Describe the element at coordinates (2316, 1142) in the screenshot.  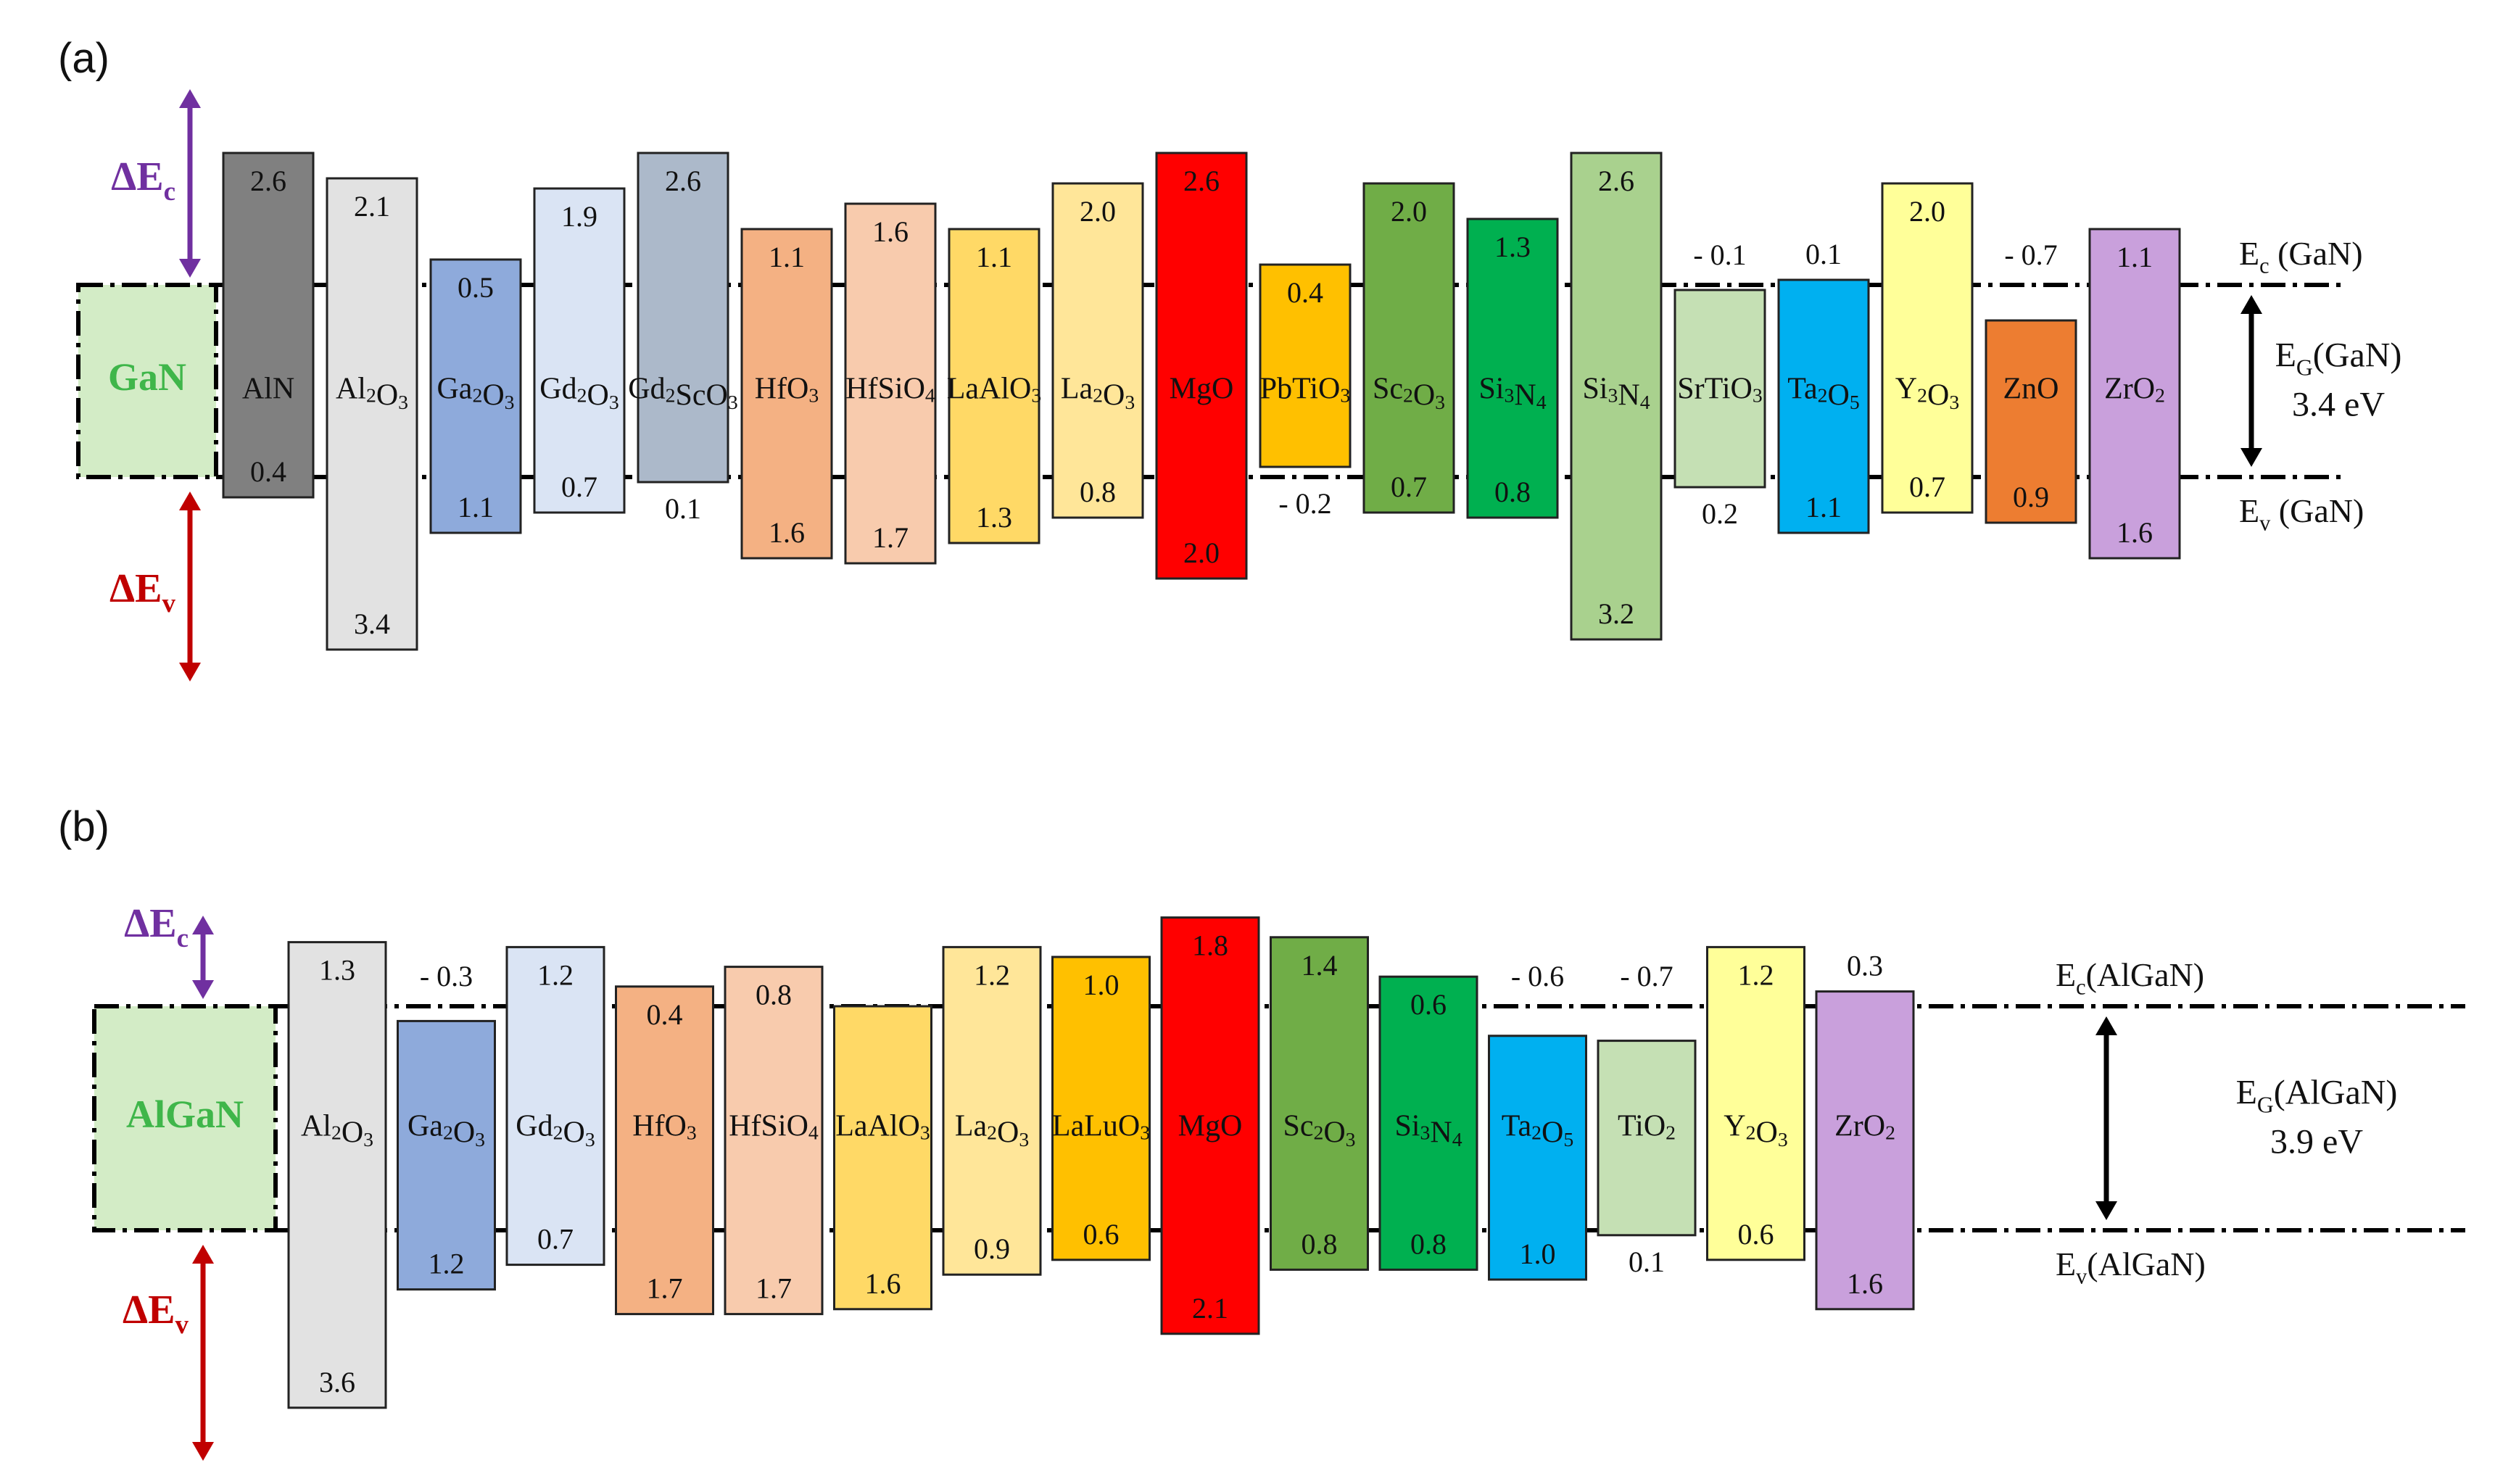
I see `band-gap-value: 3.9 eV` at that location.